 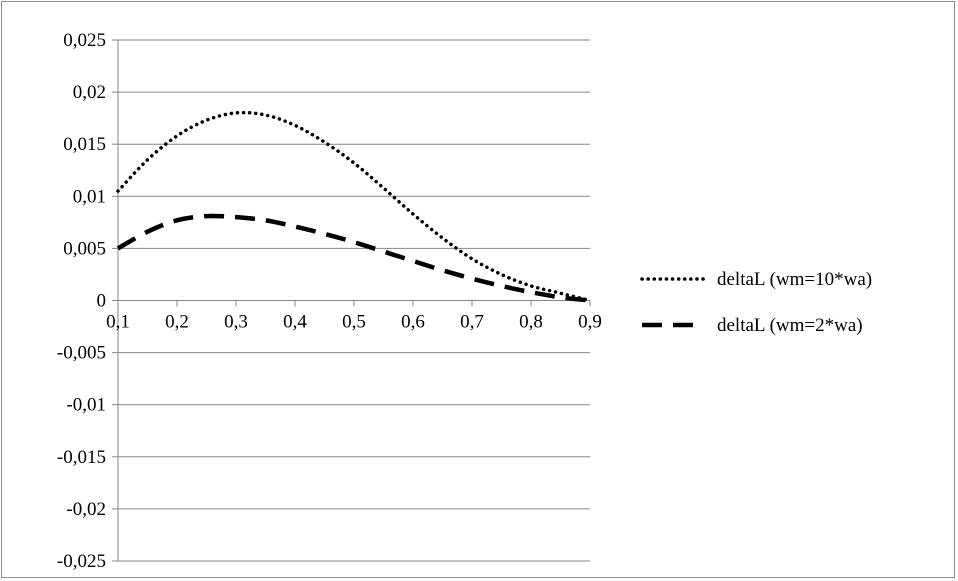 What do you see at coordinates (177, 322) in the screenshot?
I see `x-tick-label: 0,2` at bounding box center [177, 322].